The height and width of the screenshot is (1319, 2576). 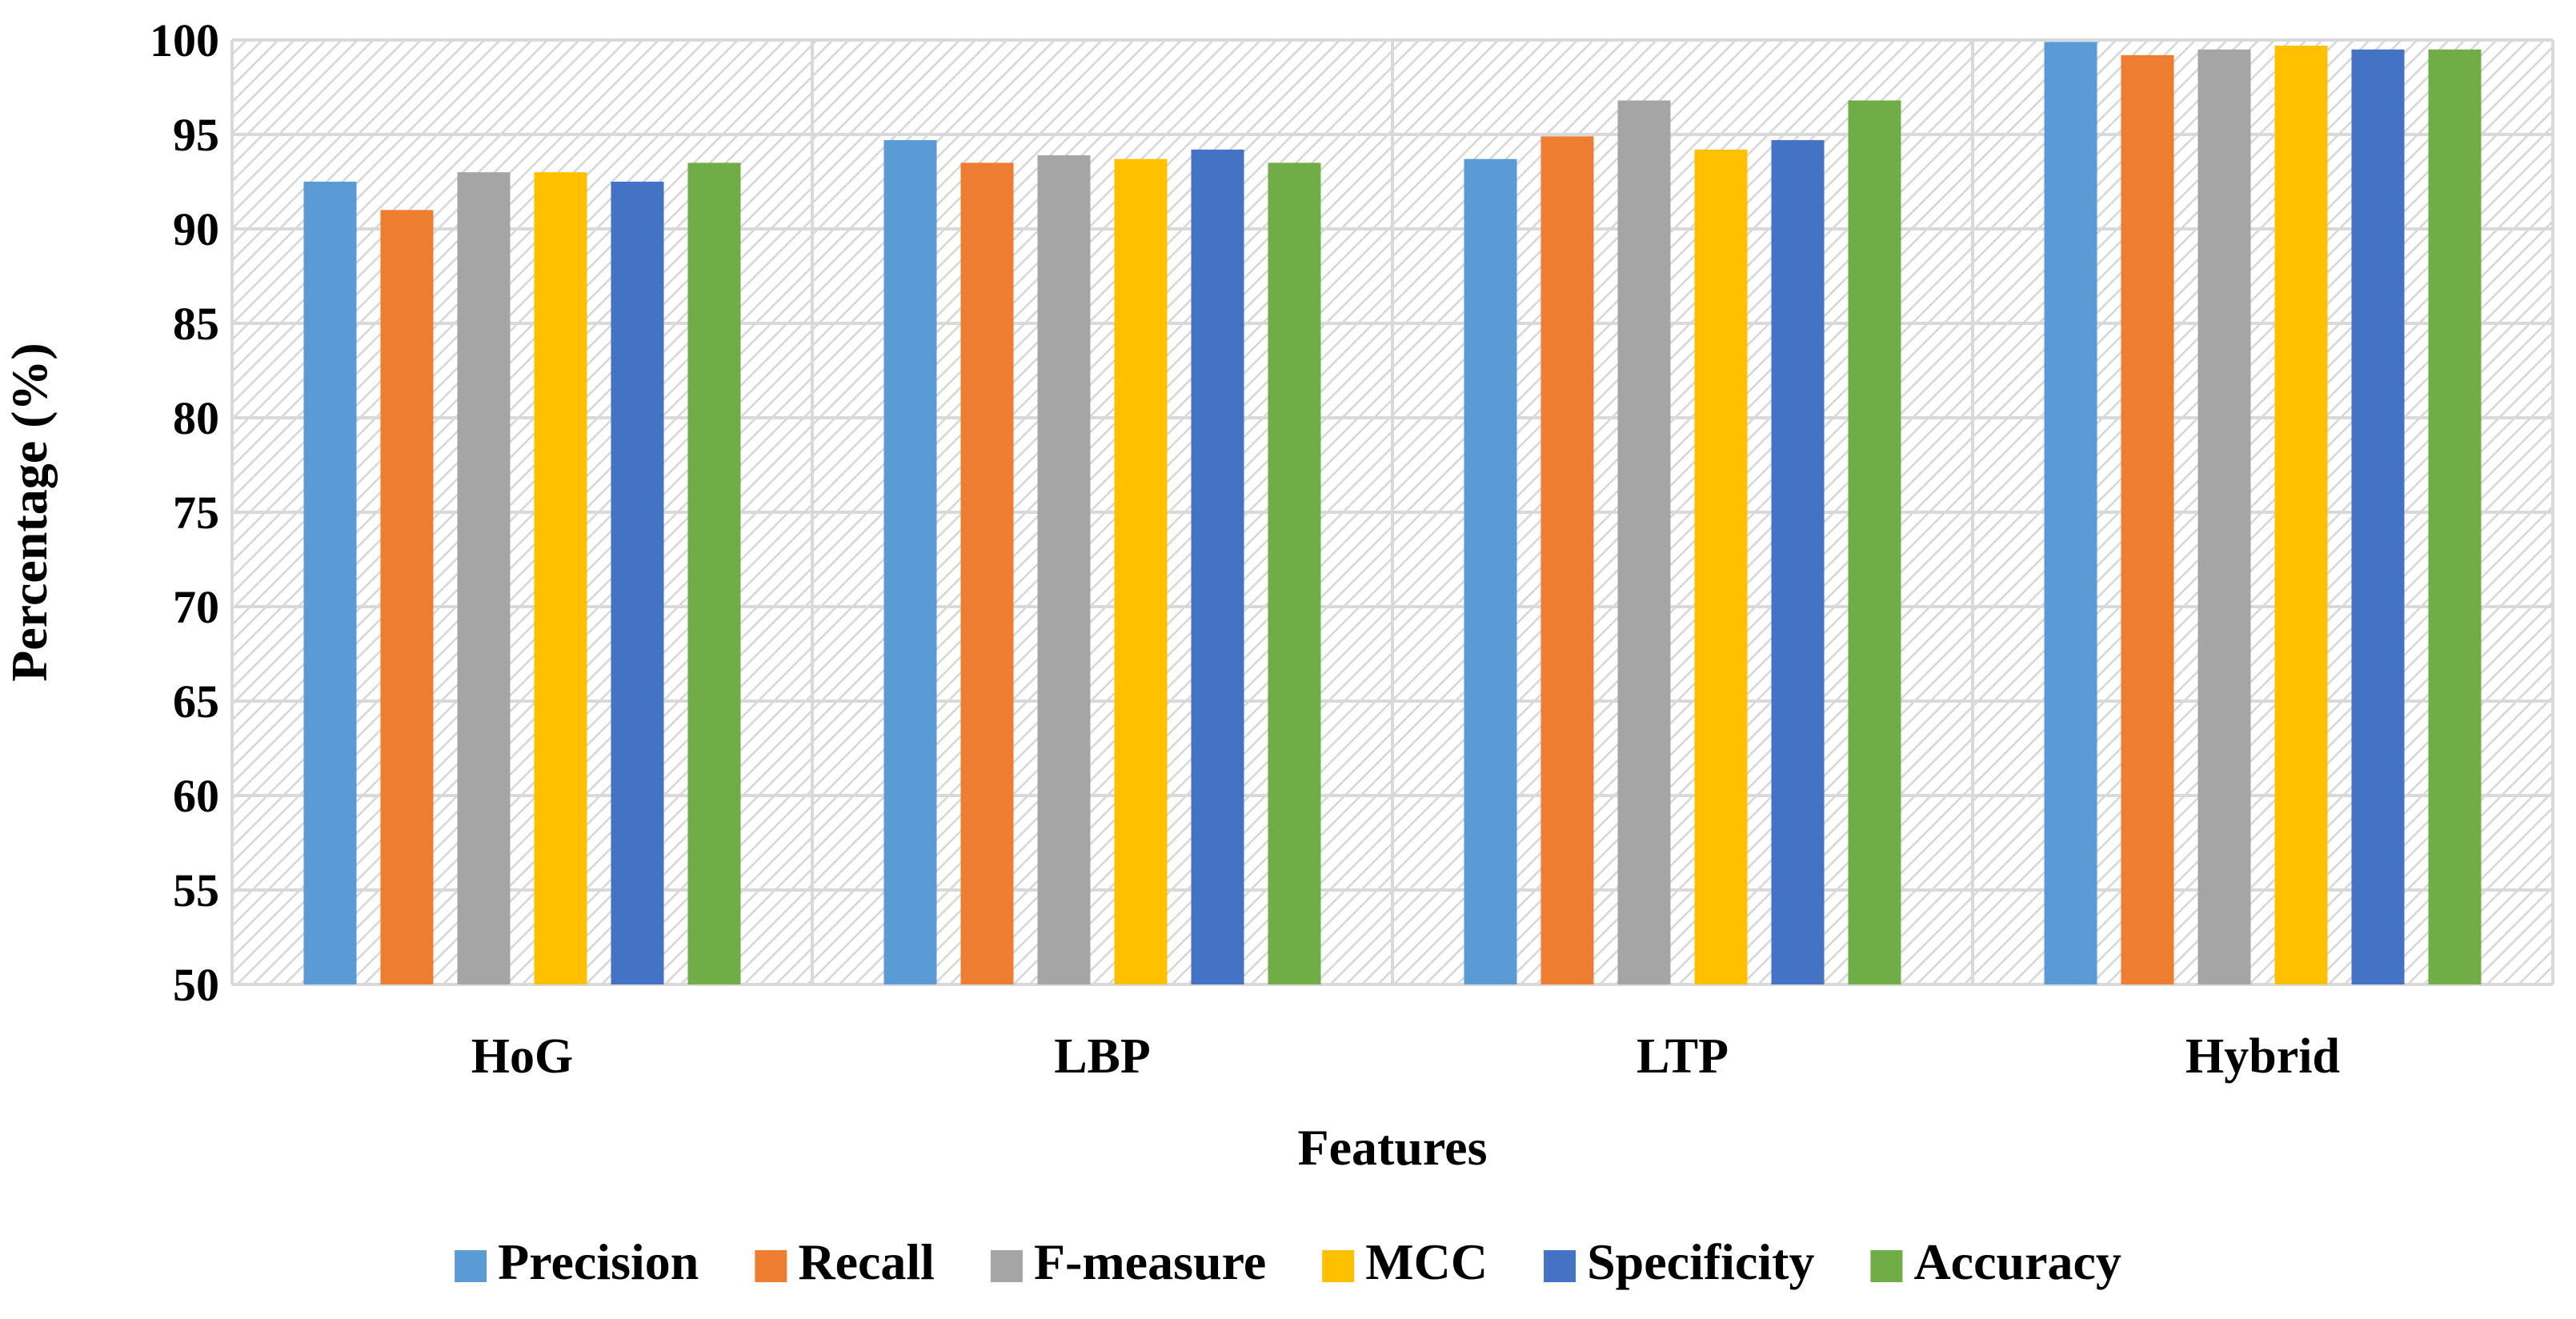 I want to click on x-category-label: HoG, so click(x=522, y=1056).